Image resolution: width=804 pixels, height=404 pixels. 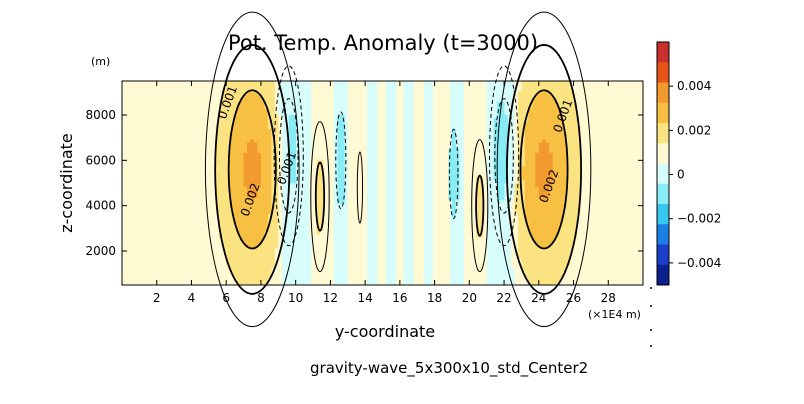 What do you see at coordinates (663, 153) in the screenshot?
I see `colorbar-segment` at bounding box center [663, 153].